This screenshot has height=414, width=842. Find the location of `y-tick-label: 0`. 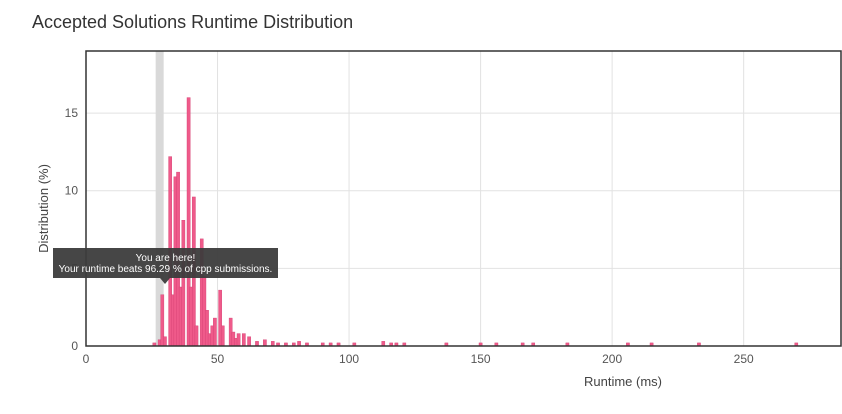

y-tick-label: 0 is located at coordinates (74, 346).